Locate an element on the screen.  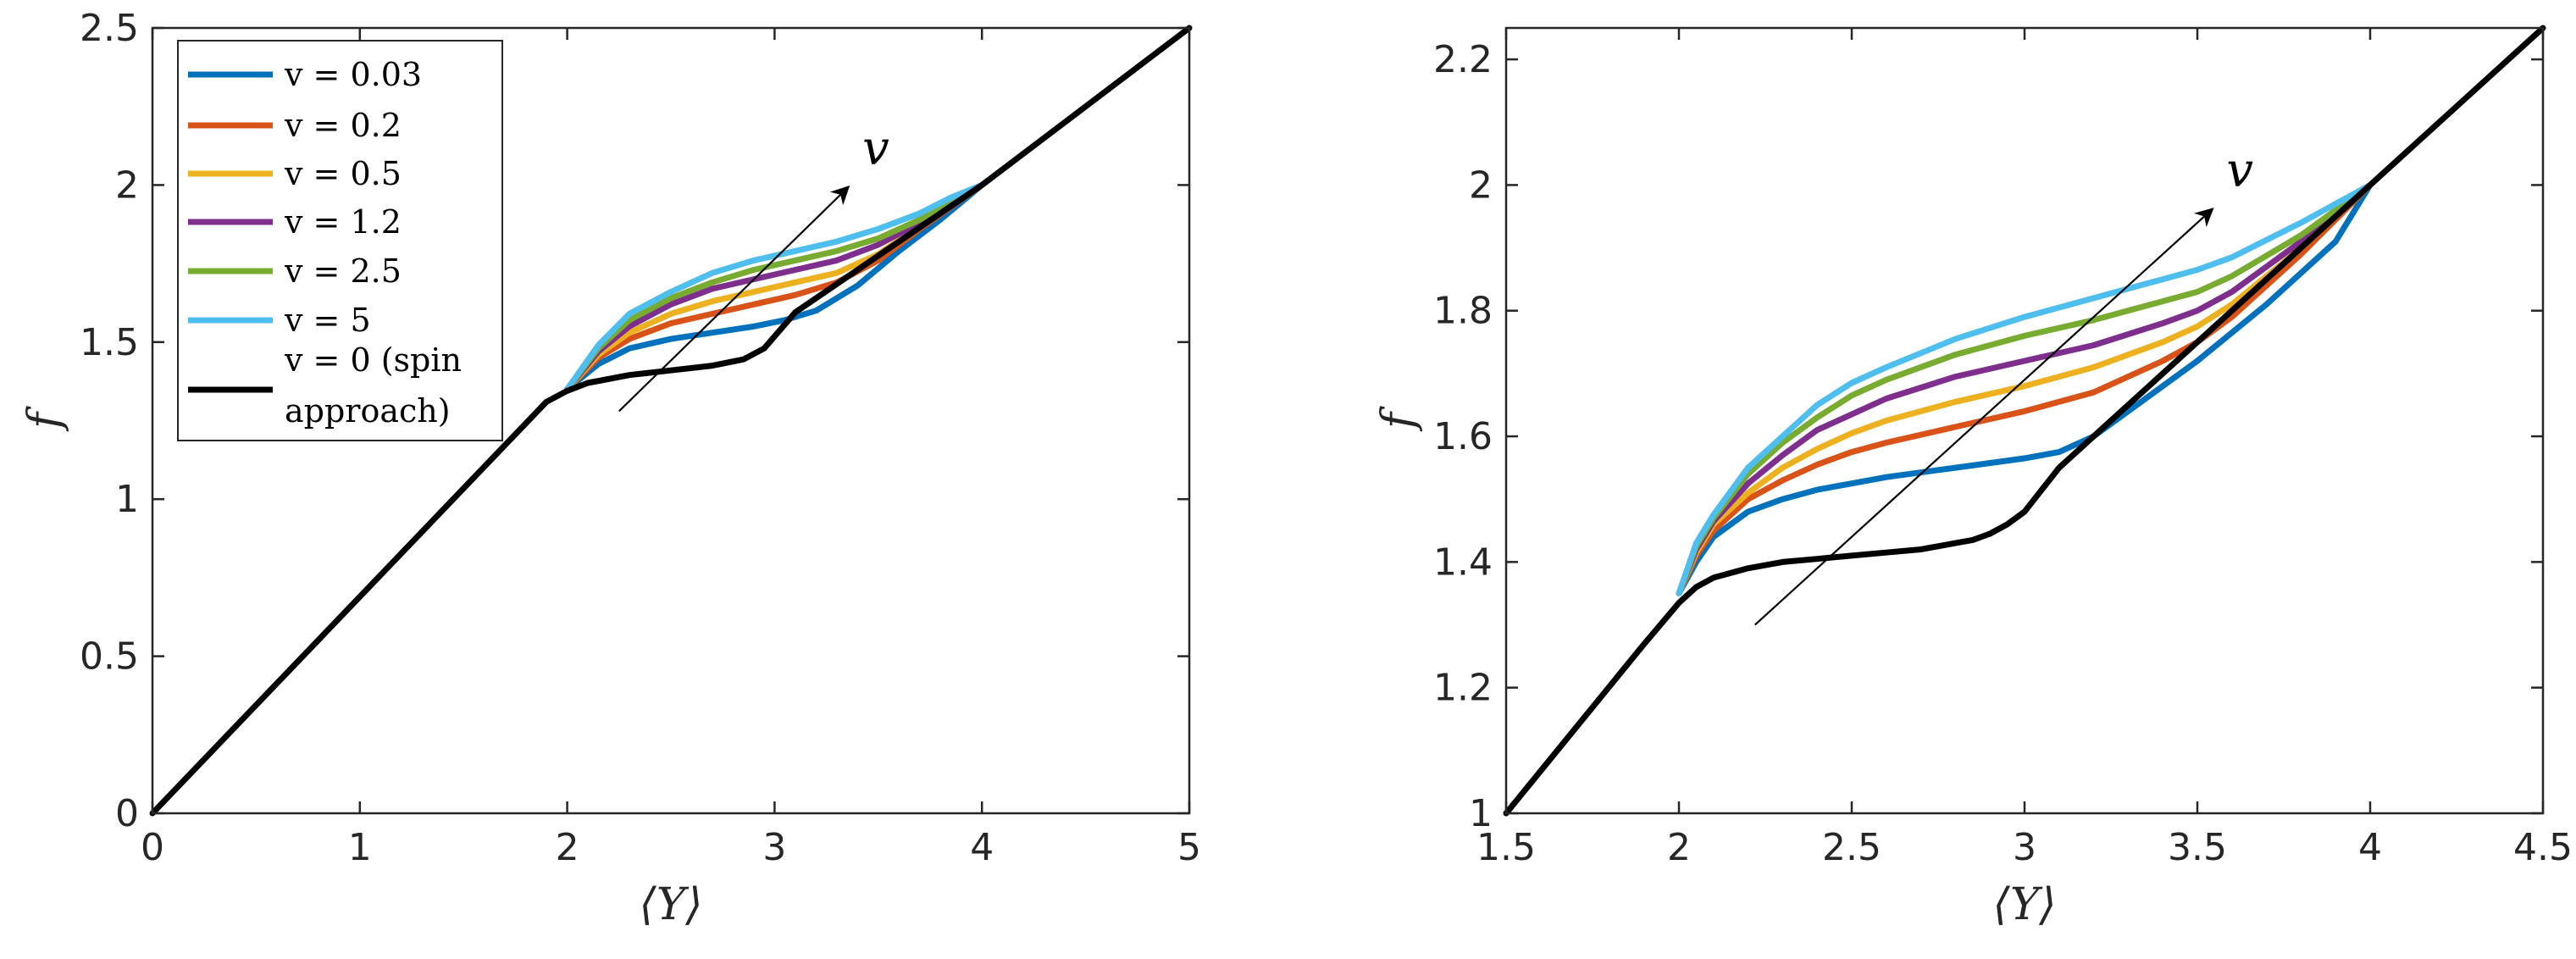
left-y-tick-label: 2.5 is located at coordinates (109, 28).